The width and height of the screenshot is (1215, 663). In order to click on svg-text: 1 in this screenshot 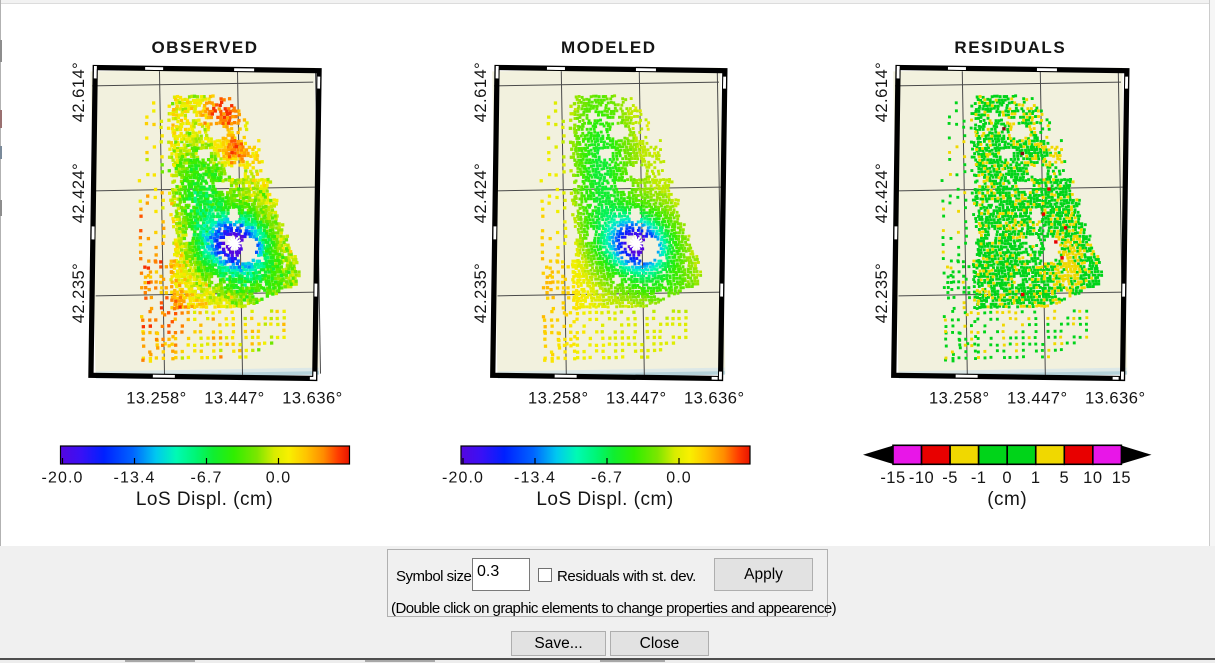, I will do `click(1036, 478)`.